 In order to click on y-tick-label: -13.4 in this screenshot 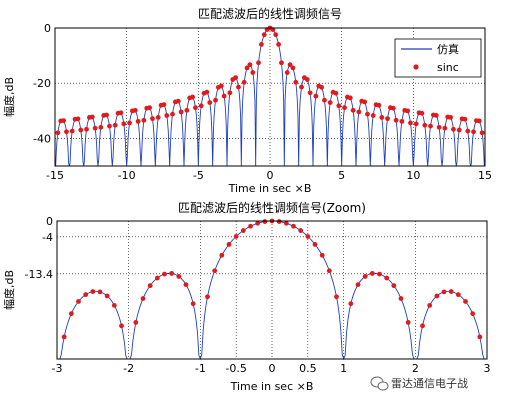, I will do `click(39, 274)`.